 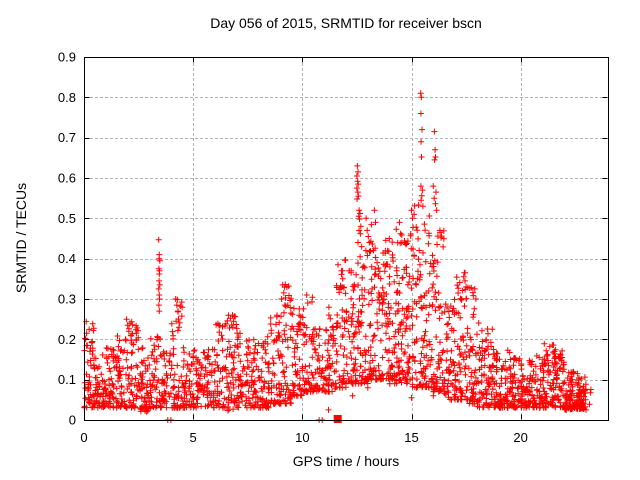 I want to click on x-tick-label: 0, so click(x=83, y=437).